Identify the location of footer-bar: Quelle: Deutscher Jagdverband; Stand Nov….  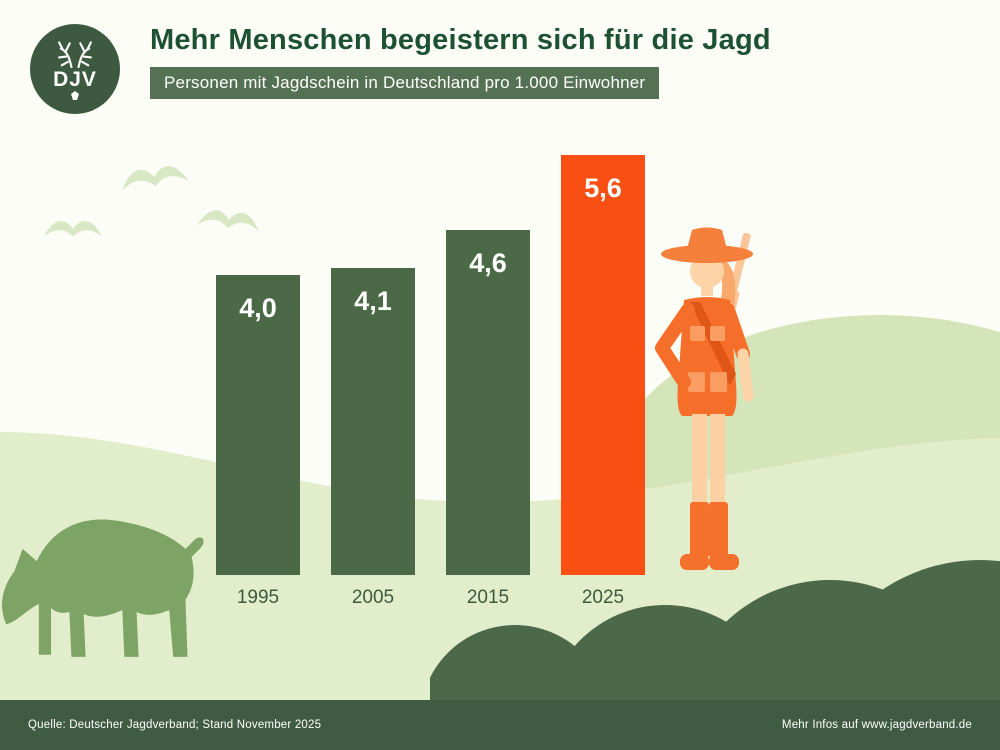
(500, 725).